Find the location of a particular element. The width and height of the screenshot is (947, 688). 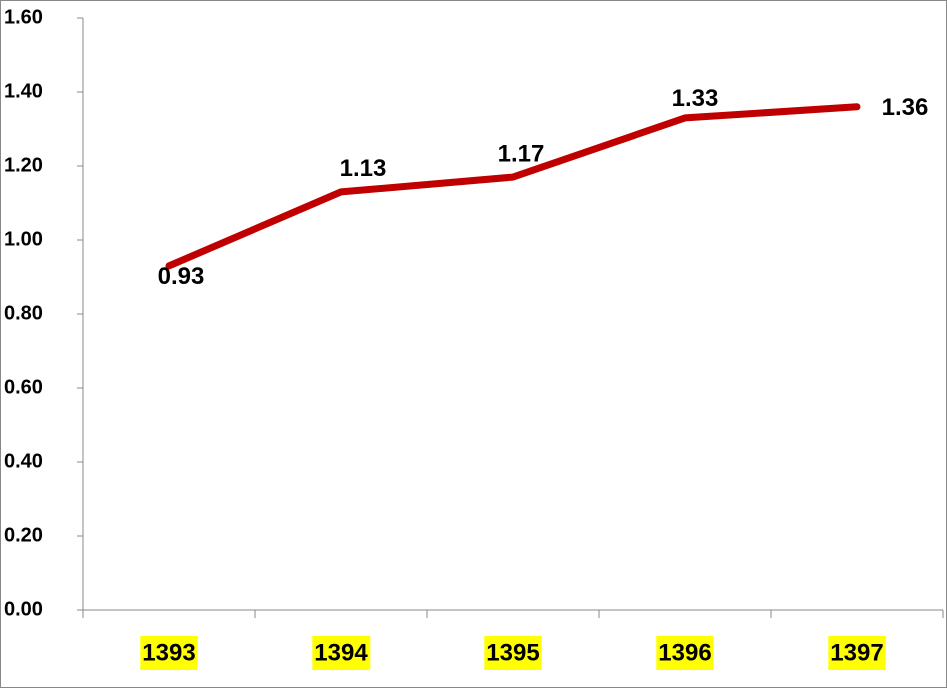

y-tick-label: 1.40 is located at coordinates (23, 91).